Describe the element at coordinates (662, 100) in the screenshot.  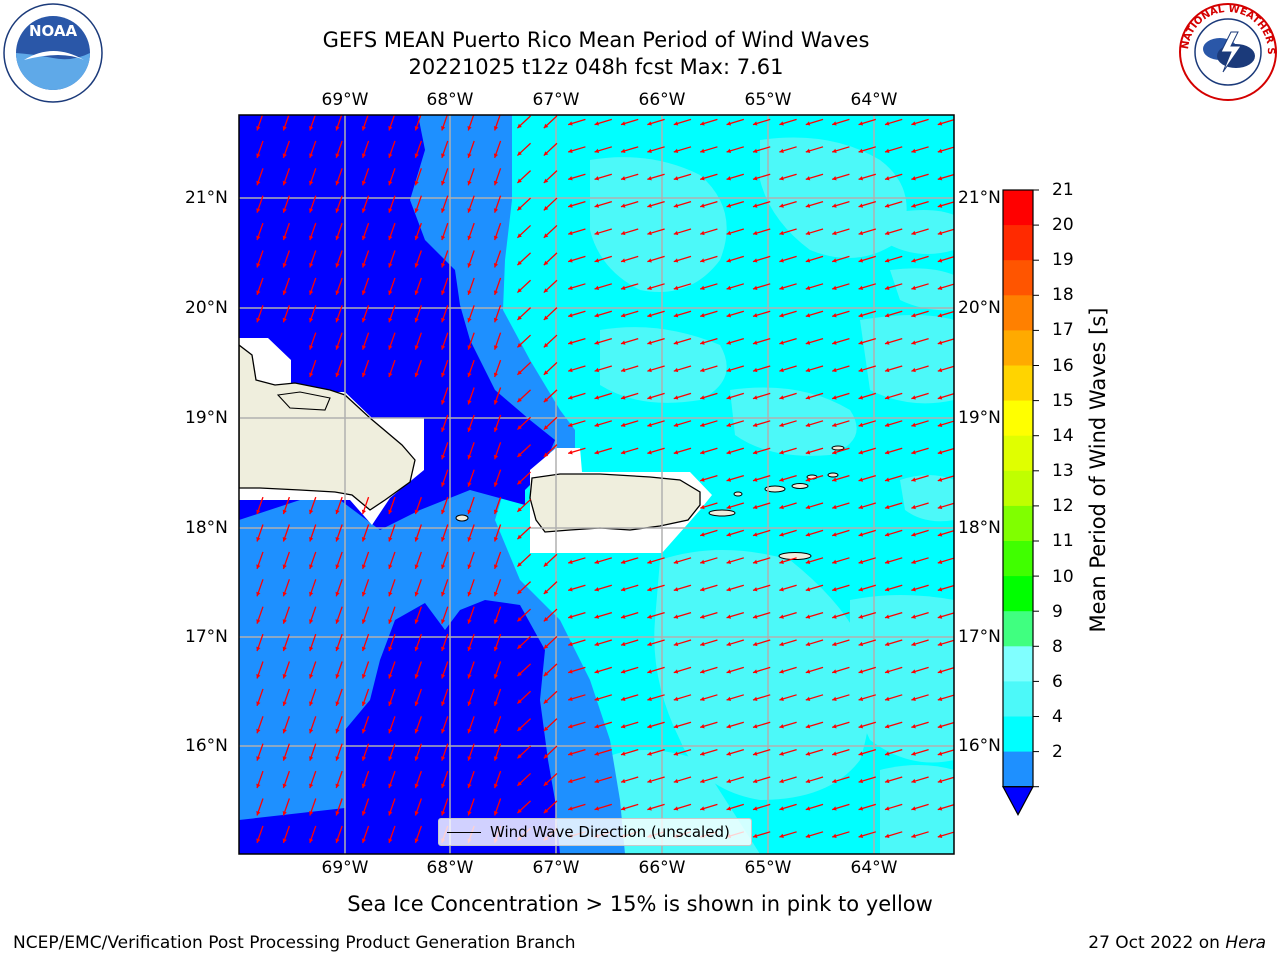
I see `lon-tick-top-66: 66°W` at that location.